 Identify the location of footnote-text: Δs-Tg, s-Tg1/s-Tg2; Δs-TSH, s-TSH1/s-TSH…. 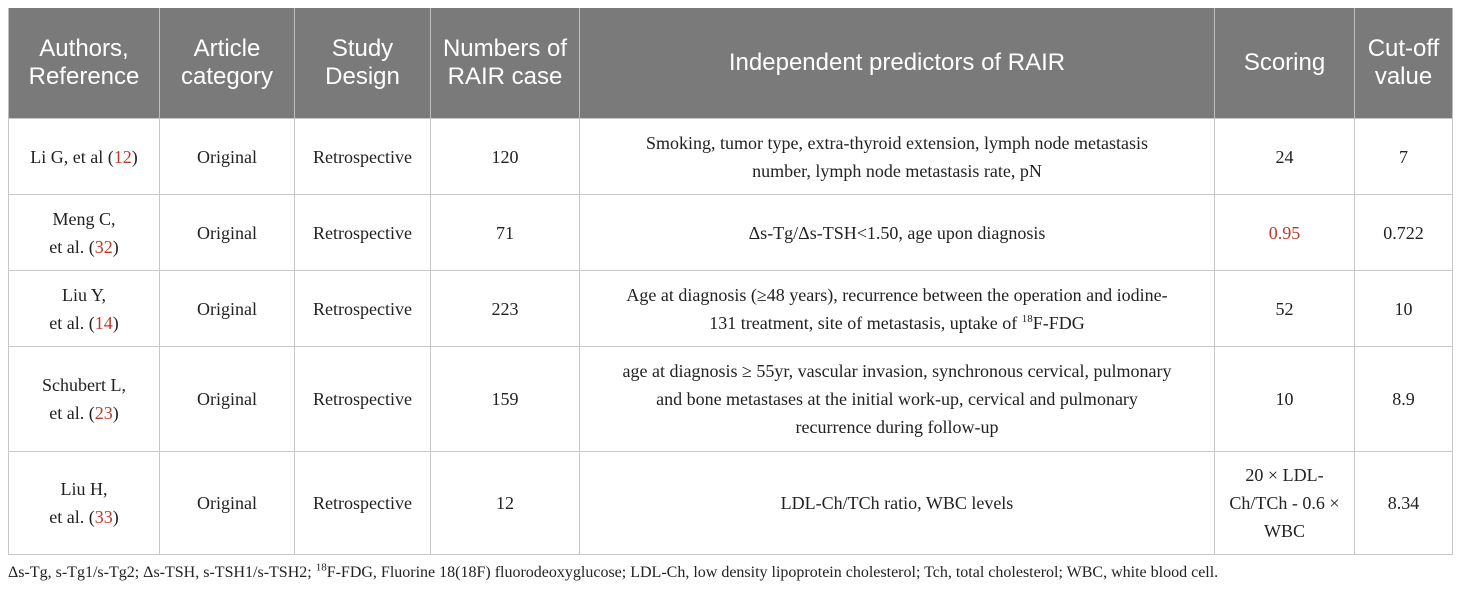
(162, 572).